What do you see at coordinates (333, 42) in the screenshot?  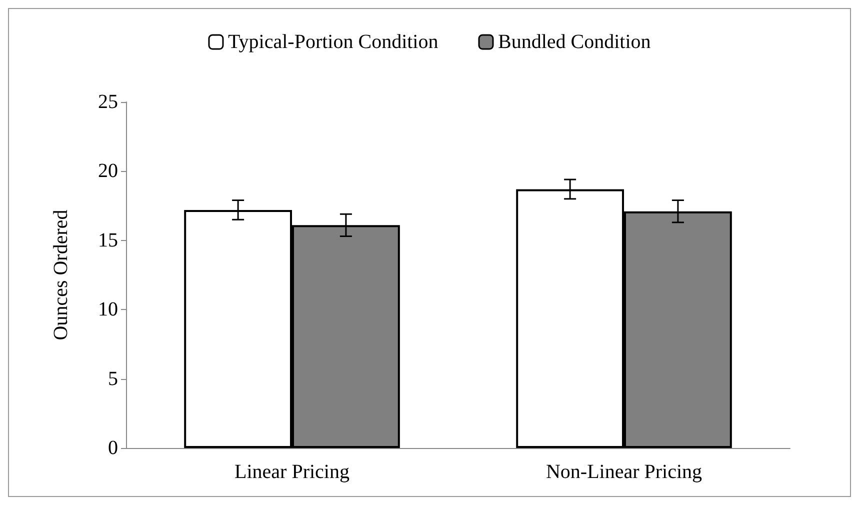 I see `legend-label: Typical-Portion Condition` at bounding box center [333, 42].